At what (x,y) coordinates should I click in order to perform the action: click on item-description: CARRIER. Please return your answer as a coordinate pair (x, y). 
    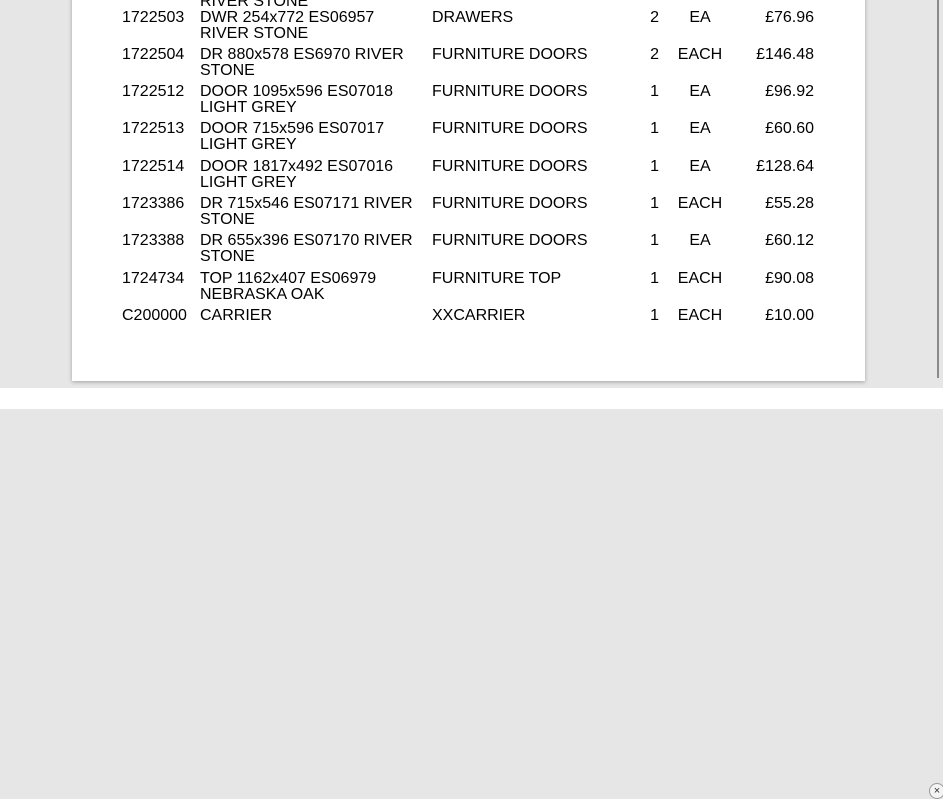
    Looking at the image, I should click on (236, 315).